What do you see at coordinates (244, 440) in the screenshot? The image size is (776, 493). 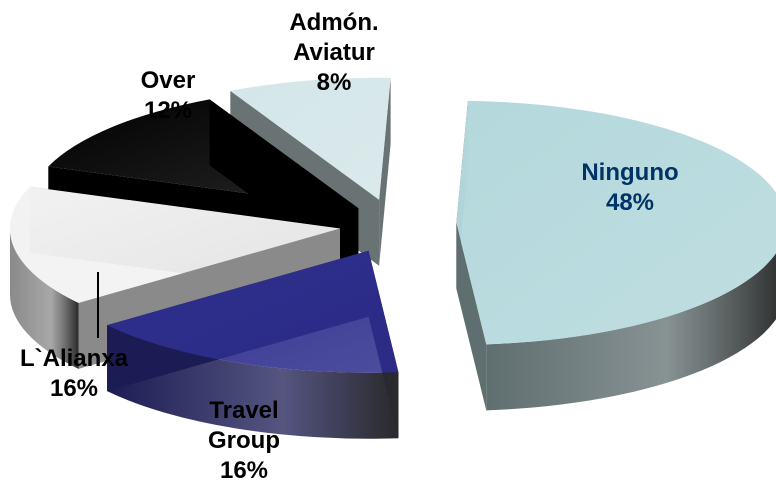 I see `slice-name-label: Group` at bounding box center [244, 440].